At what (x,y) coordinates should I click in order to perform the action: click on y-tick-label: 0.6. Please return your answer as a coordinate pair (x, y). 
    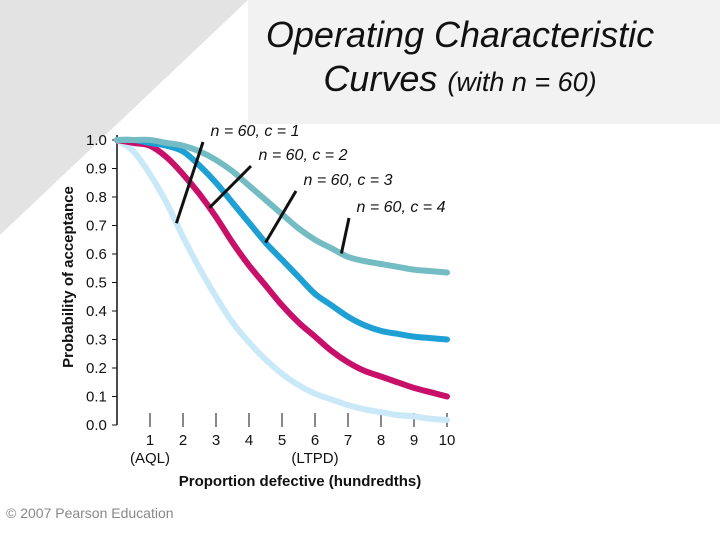
    Looking at the image, I should click on (96, 254).